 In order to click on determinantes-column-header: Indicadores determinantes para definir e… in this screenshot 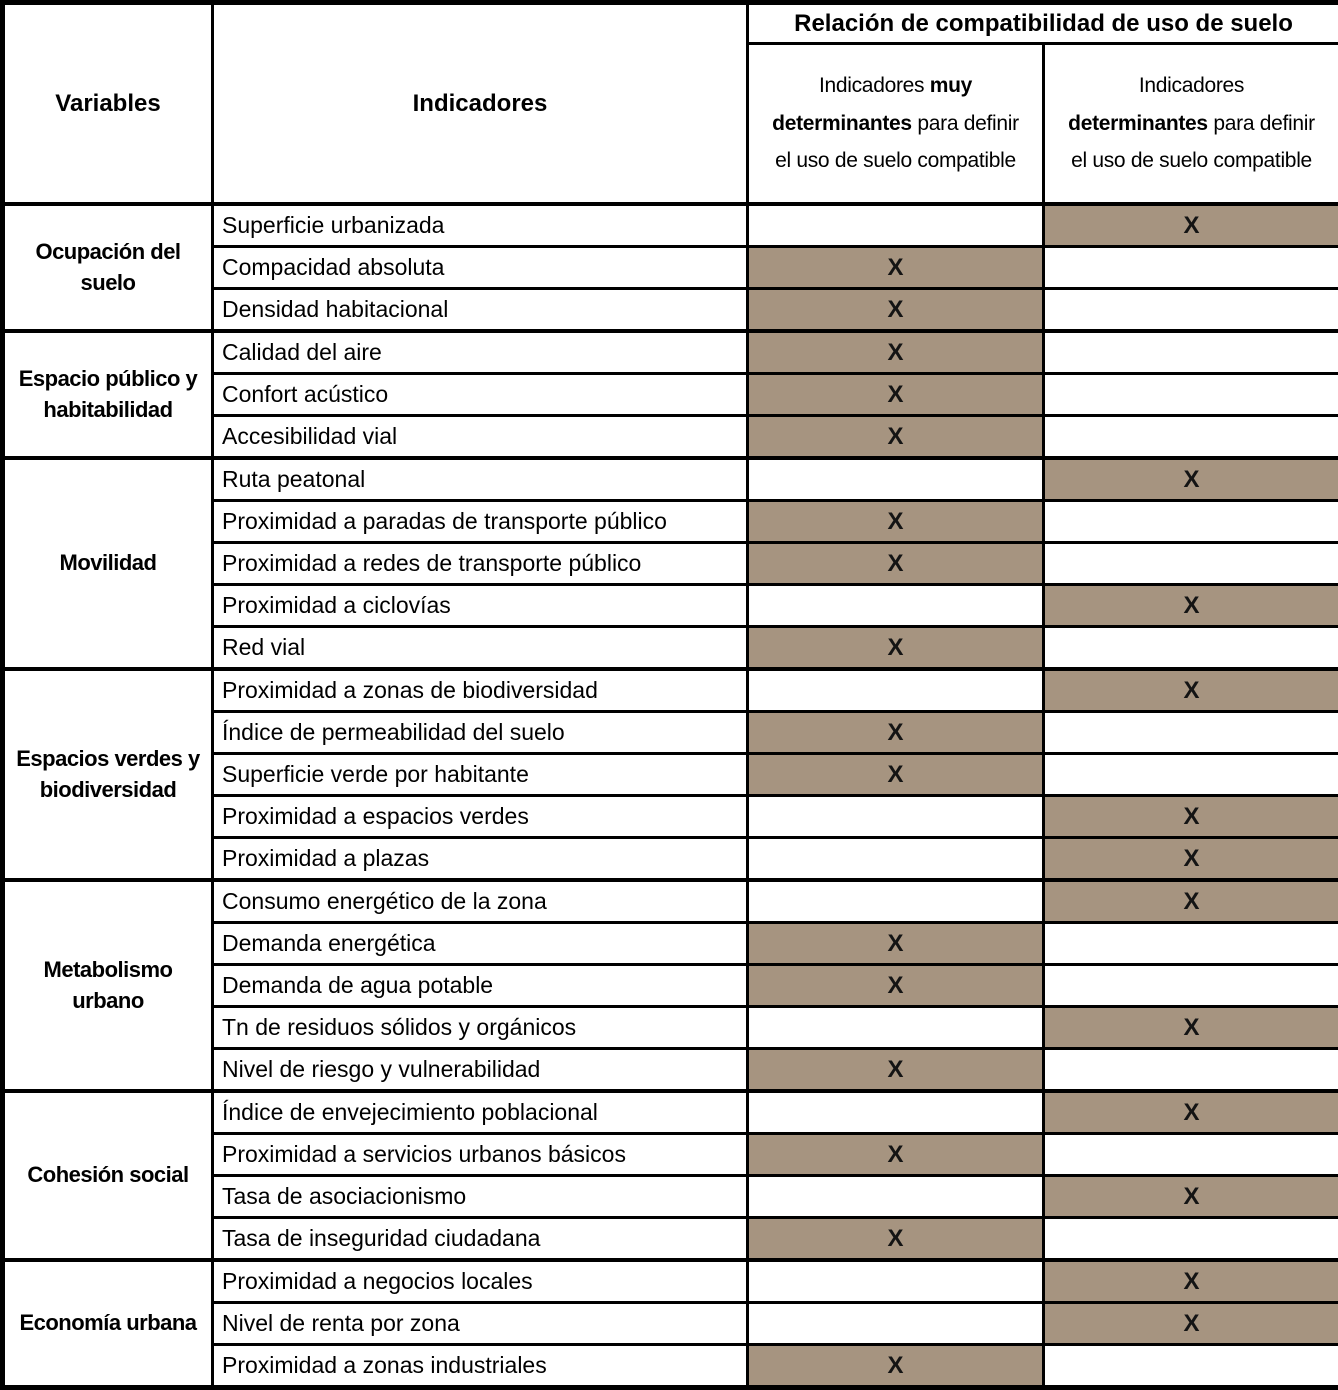, I will do `click(1191, 124)`.